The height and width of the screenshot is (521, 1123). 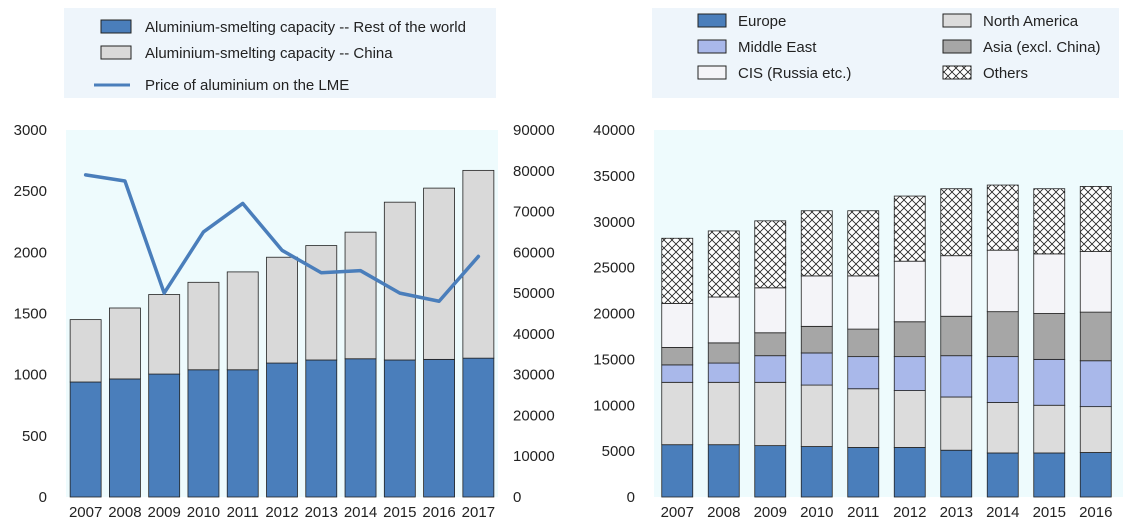 What do you see at coordinates (360, 295) in the screenshot?
I see `bar-aluminium-smelting-capacity-china-2014` at bounding box center [360, 295].